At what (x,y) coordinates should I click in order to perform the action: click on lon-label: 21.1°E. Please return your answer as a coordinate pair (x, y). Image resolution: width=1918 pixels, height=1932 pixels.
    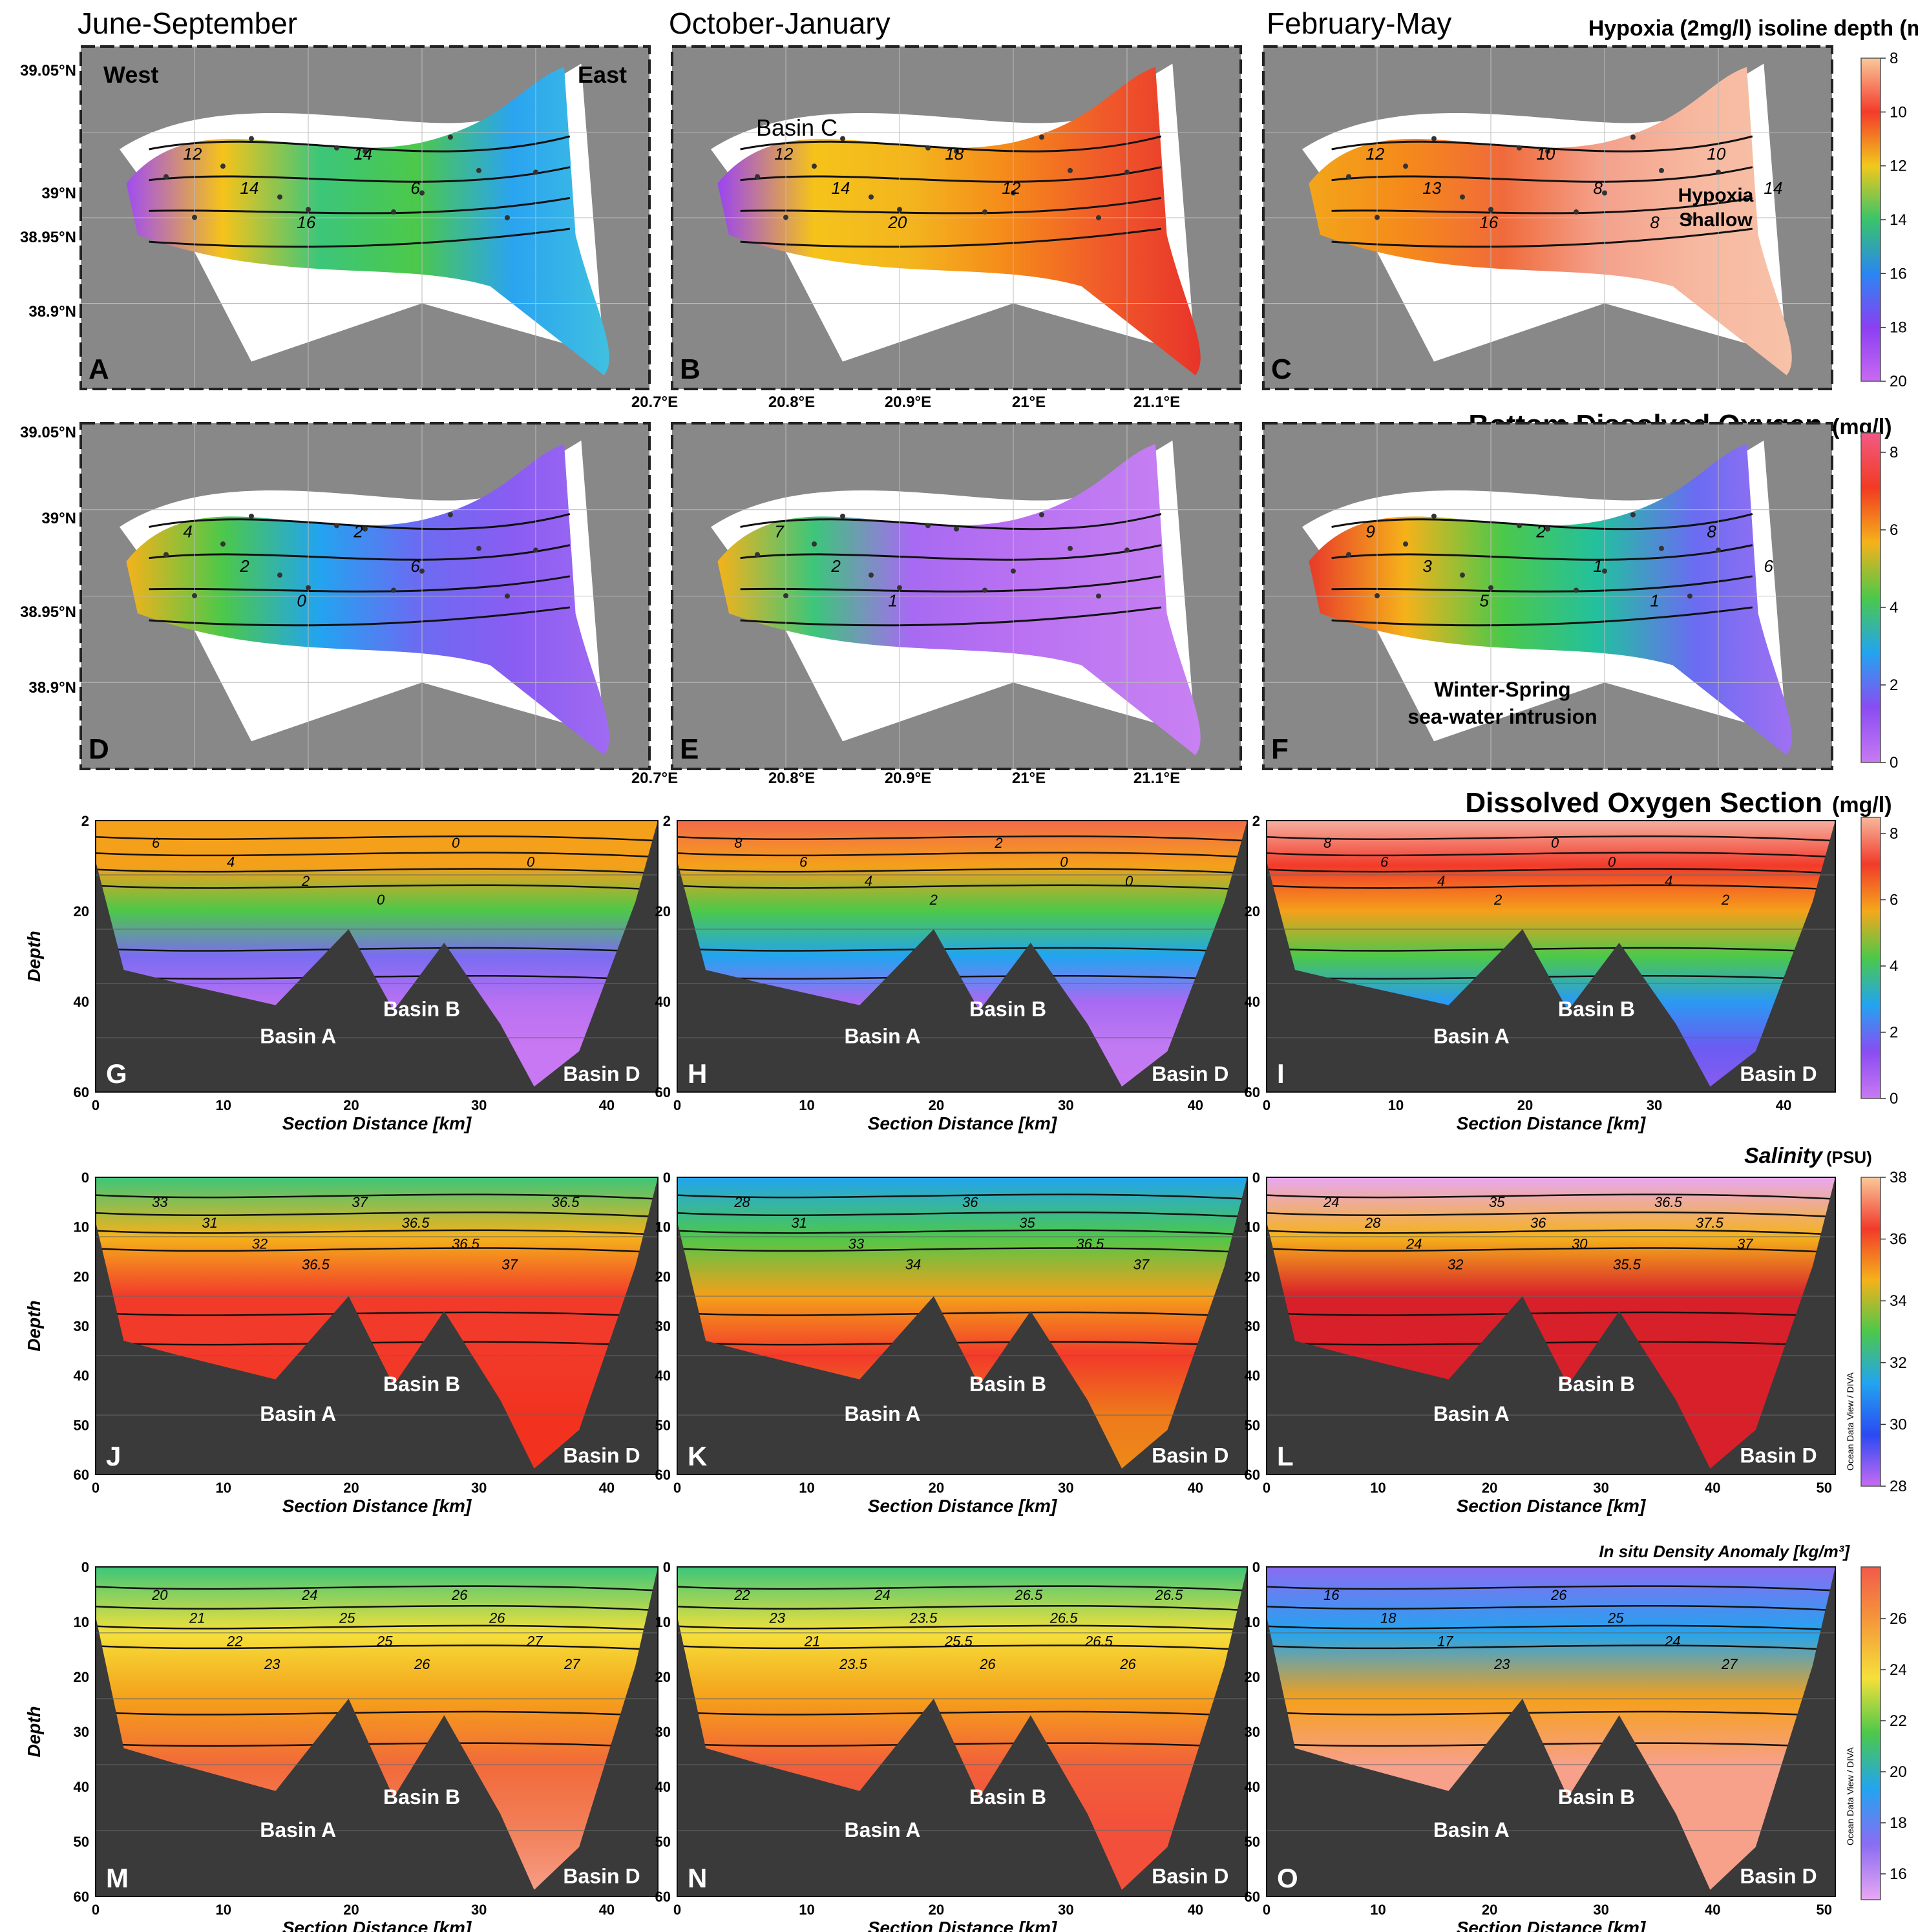
    Looking at the image, I should click on (1157, 403).